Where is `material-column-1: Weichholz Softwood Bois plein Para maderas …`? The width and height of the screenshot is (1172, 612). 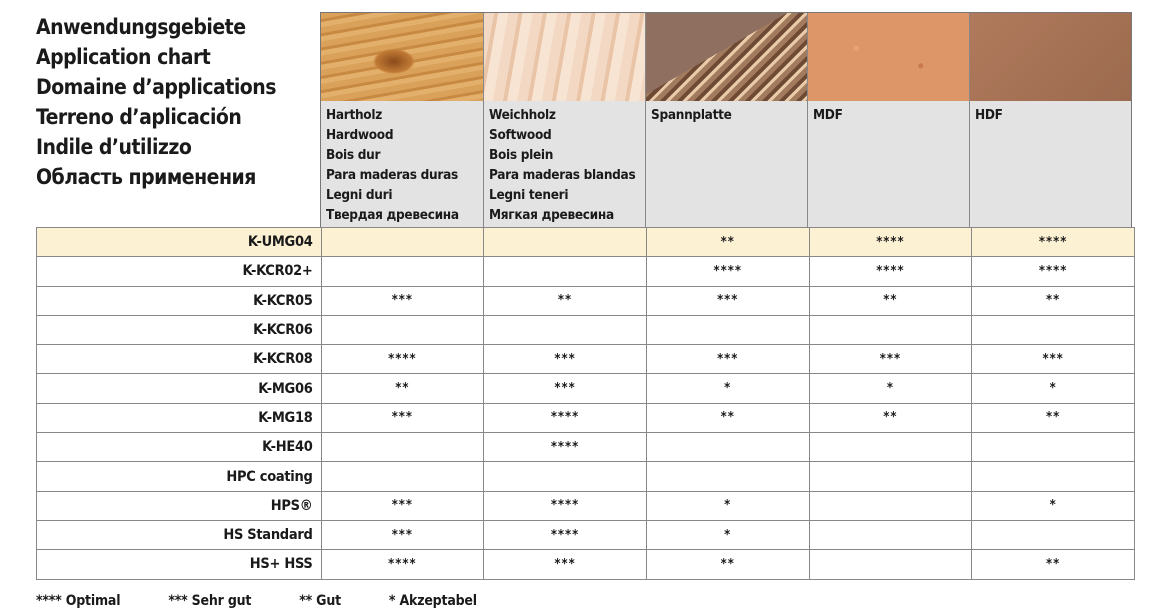 material-column-1: Weichholz Softwood Bois plein Para maderas … is located at coordinates (564, 120).